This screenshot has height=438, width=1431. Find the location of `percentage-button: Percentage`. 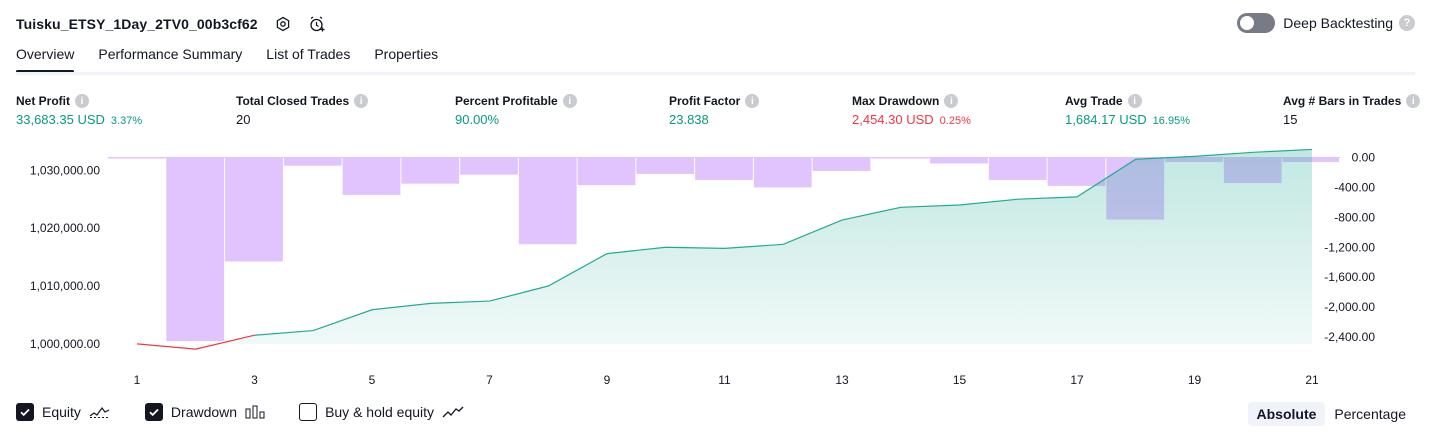

percentage-button: Percentage is located at coordinates (1370, 414).